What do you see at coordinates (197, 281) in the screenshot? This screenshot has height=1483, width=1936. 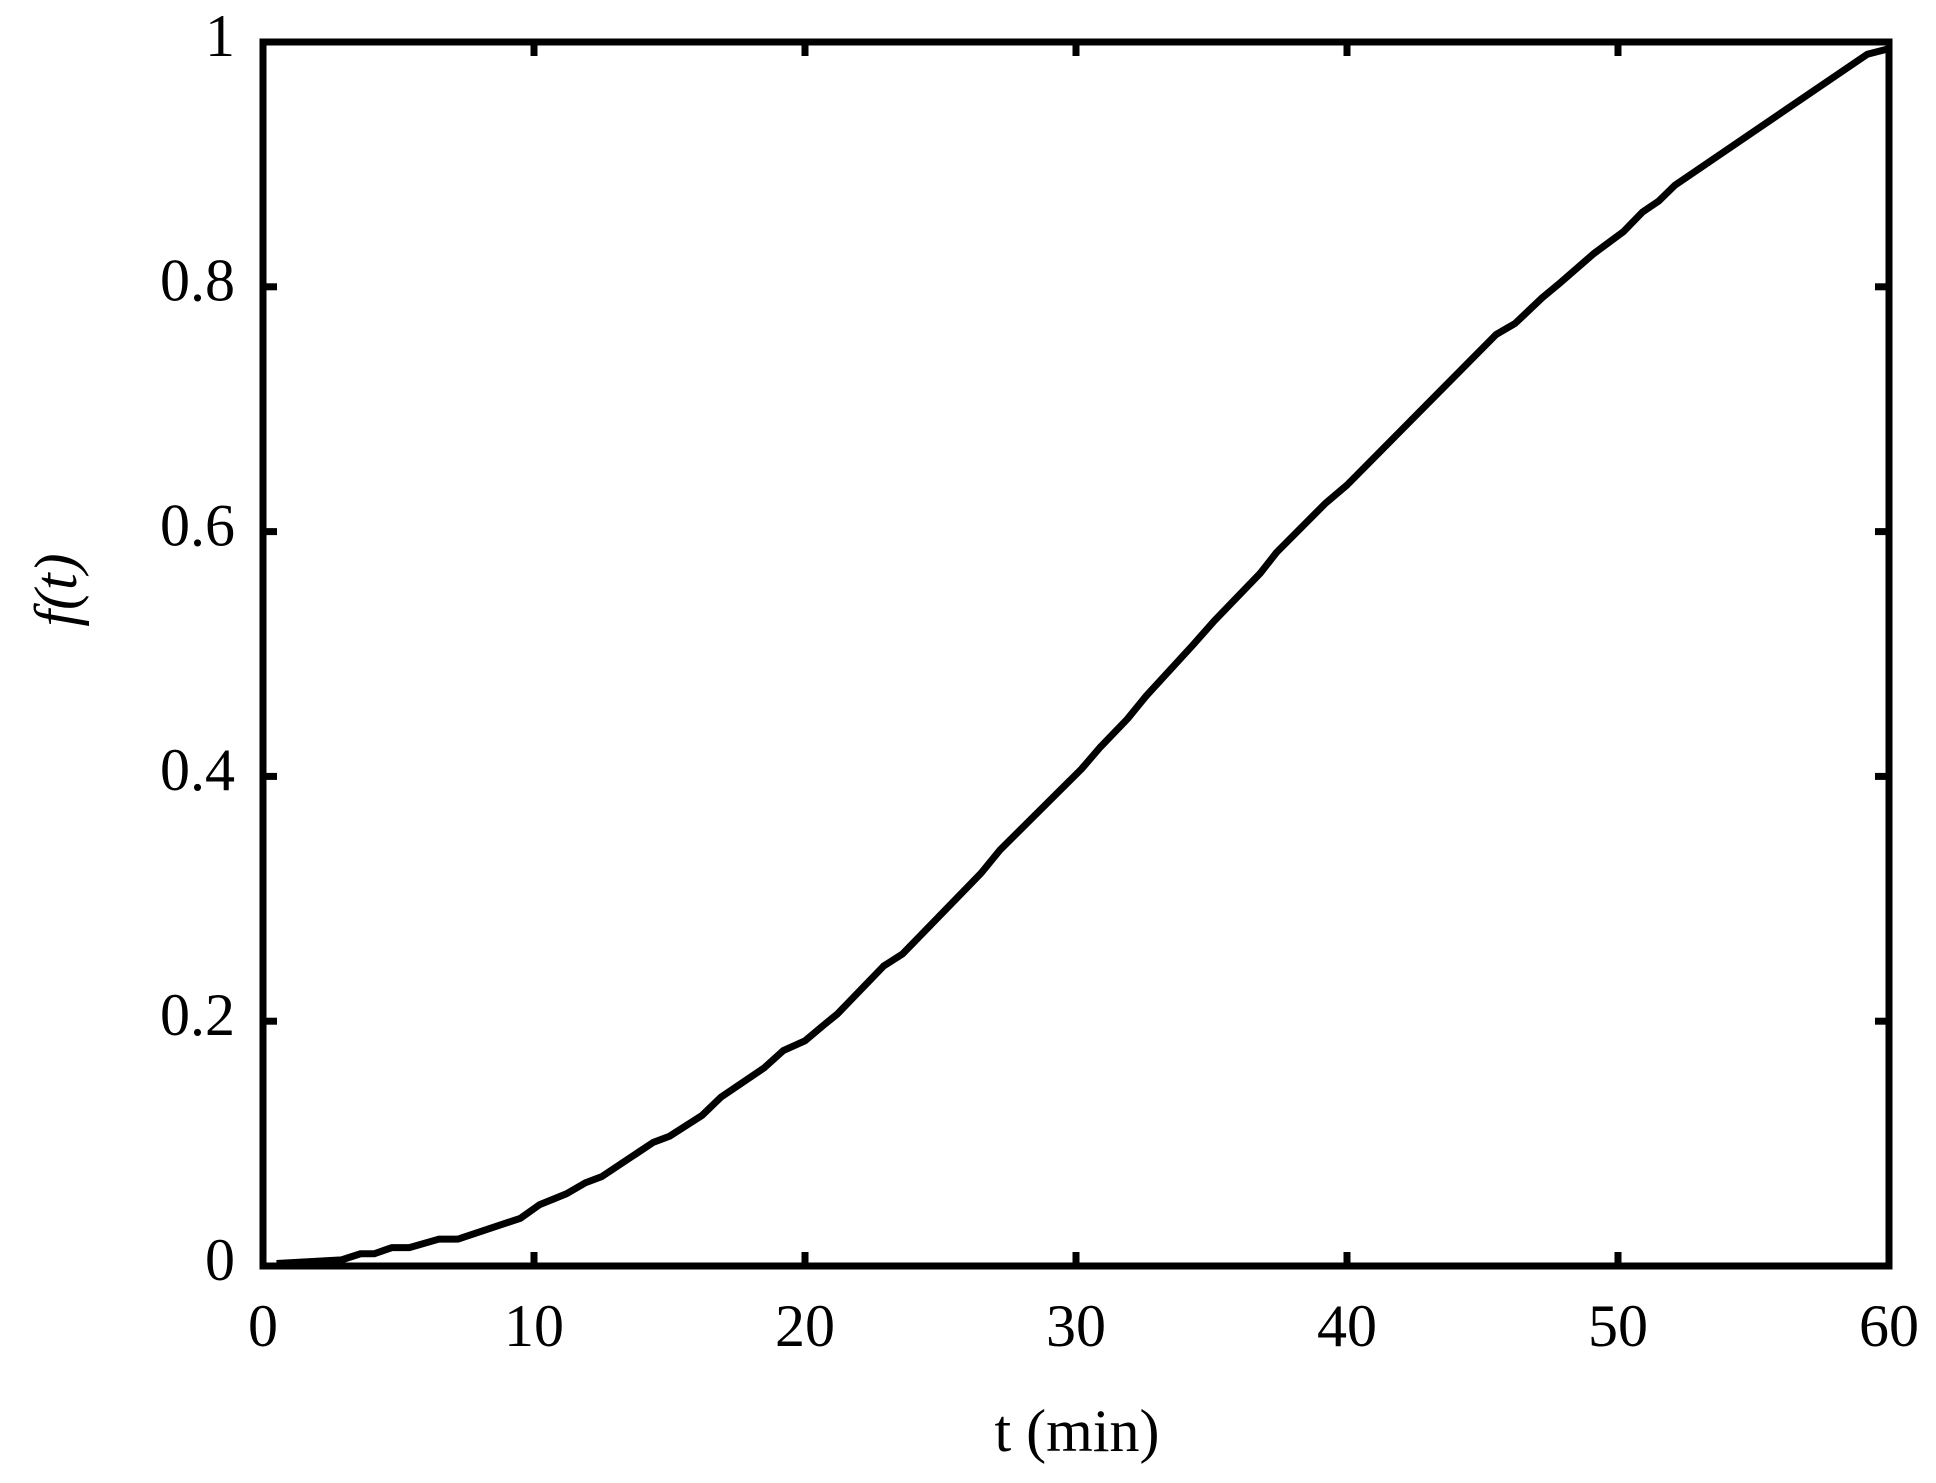 I see `y-tick-label: 0.8` at bounding box center [197, 281].